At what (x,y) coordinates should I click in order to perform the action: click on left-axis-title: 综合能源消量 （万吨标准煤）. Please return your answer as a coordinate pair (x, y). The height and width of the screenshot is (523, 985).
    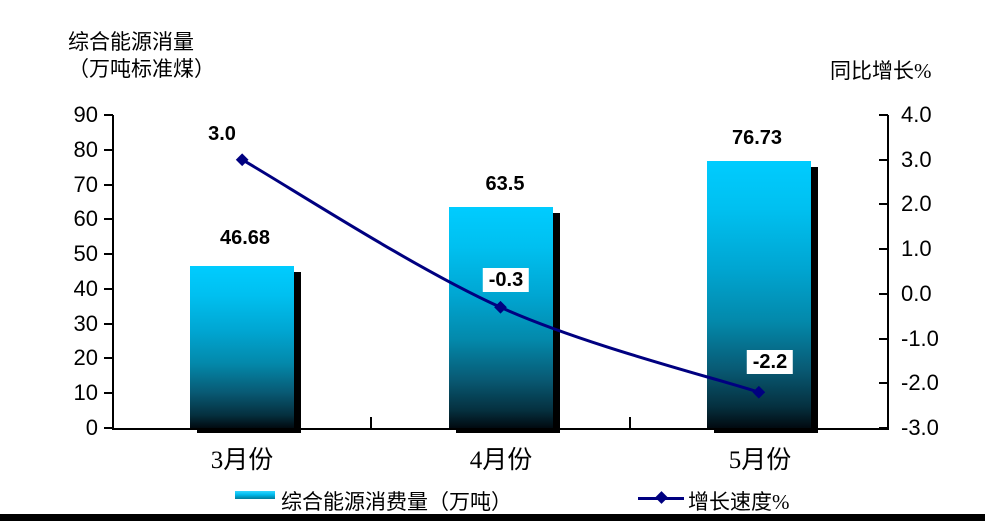
    Looking at the image, I should click on (141, 56).